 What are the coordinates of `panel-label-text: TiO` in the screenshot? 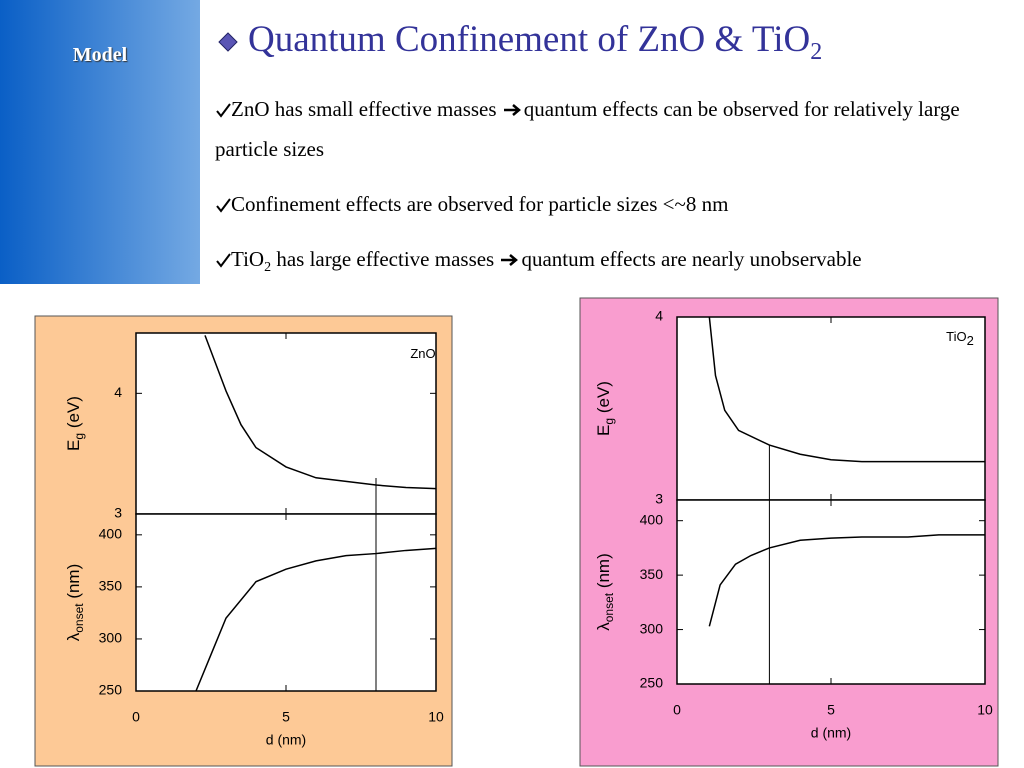 It's located at (956, 336).